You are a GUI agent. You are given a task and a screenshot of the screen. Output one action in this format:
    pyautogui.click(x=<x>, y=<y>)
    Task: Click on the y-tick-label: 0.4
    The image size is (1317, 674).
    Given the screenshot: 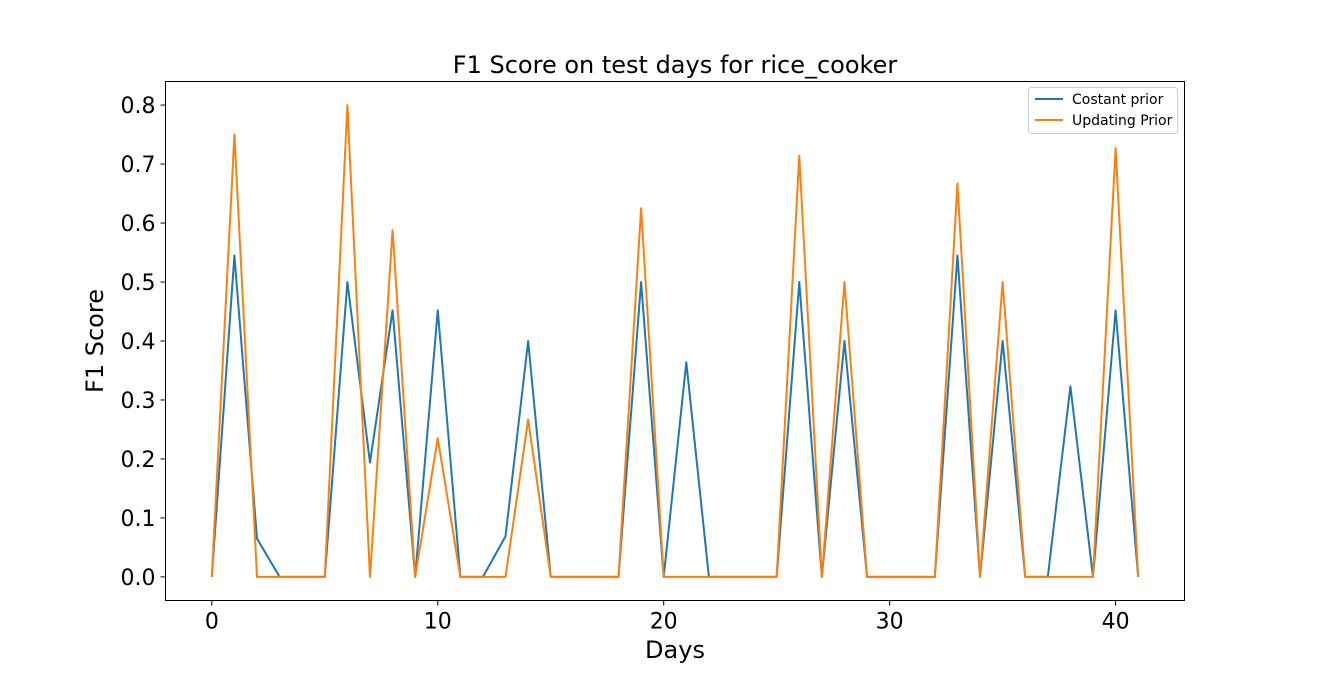 What is the action you would take?
    pyautogui.click(x=138, y=342)
    